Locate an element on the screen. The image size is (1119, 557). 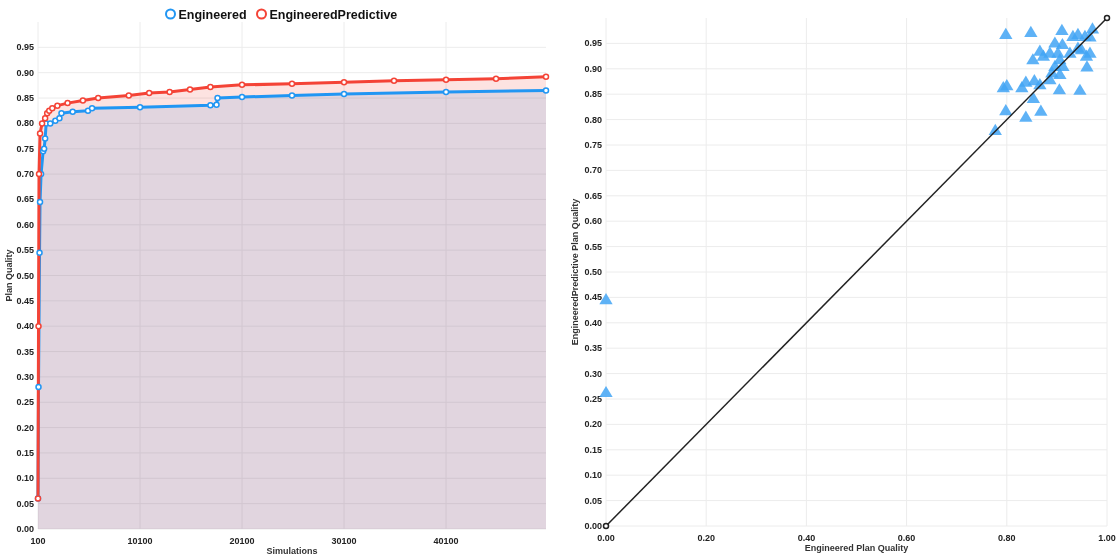
x-tick-label: 1.00 is located at coordinates (1107, 538).